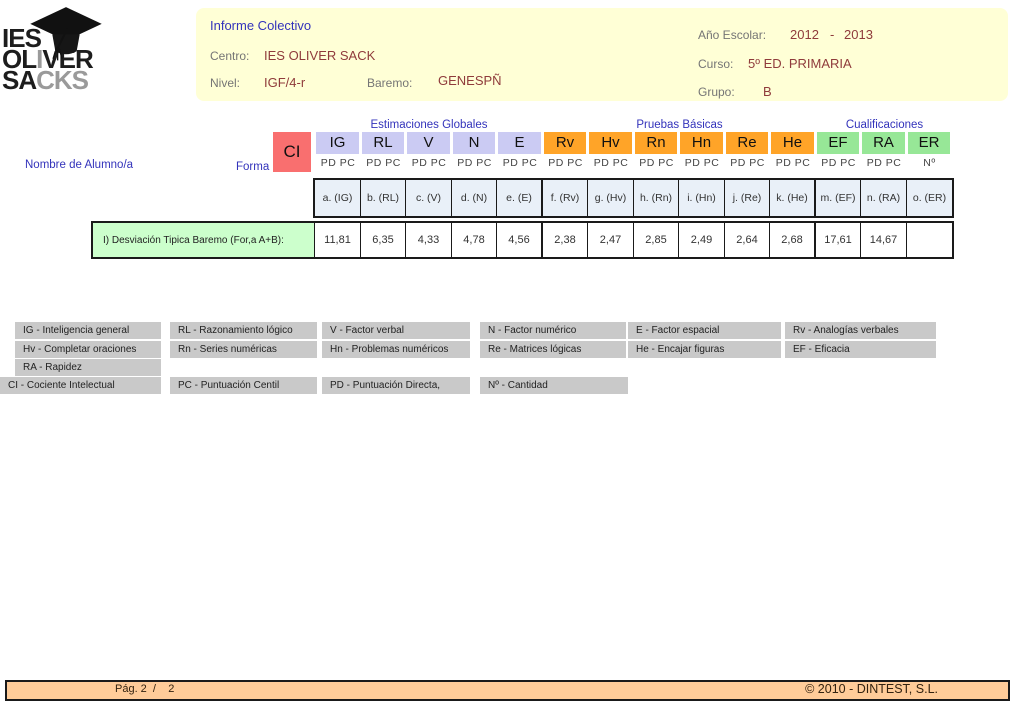 This screenshot has width=1024, height=716. What do you see at coordinates (929, 163) in the screenshot?
I see `score-type-label: Nº` at bounding box center [929, 163].